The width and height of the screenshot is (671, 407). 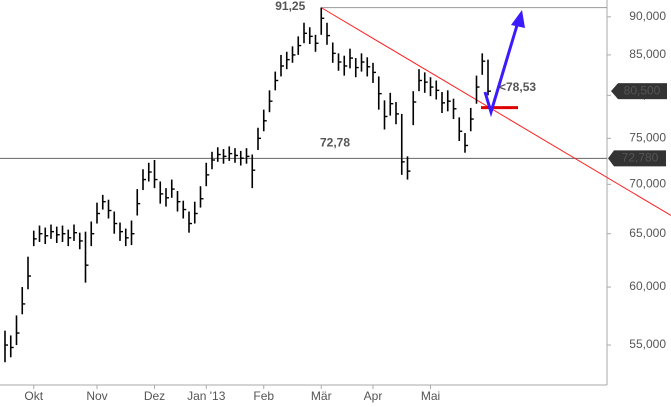 What do you see at coordinates (647, 344) in the screenshot?
I see `y-tick-label: 55,000` at bounding box center [647, 344].